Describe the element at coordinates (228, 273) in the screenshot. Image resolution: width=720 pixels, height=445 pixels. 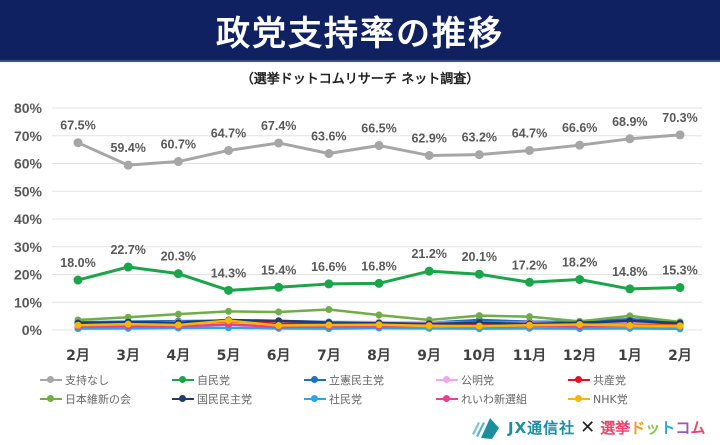
I see `data-label: 14.3%` at that location.